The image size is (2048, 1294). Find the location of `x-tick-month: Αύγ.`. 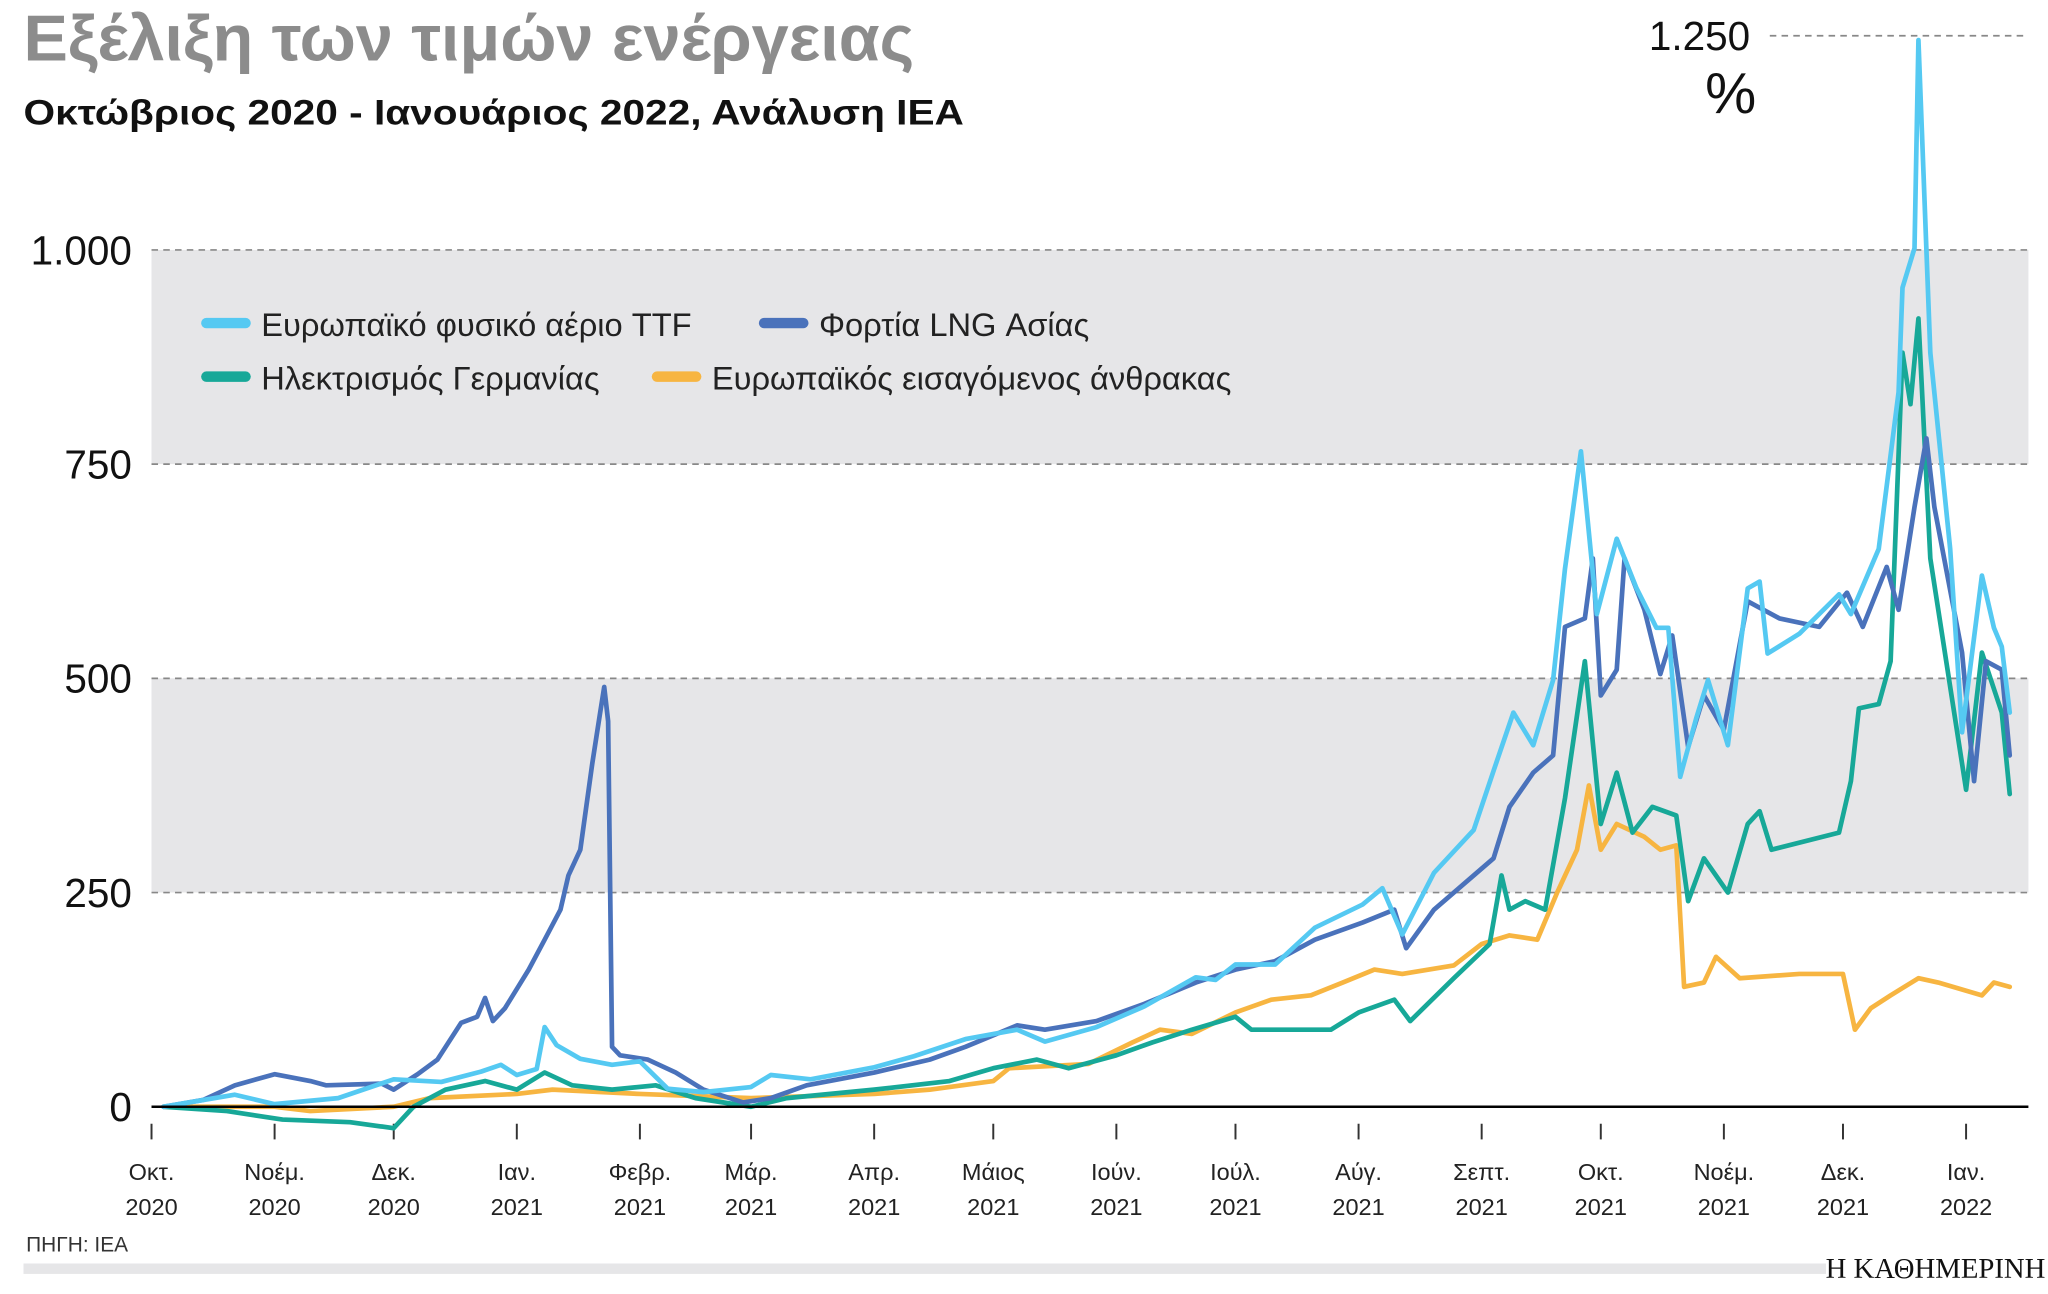

x-tick-month: Αύγ. is located at coordinates (1358, 1172).